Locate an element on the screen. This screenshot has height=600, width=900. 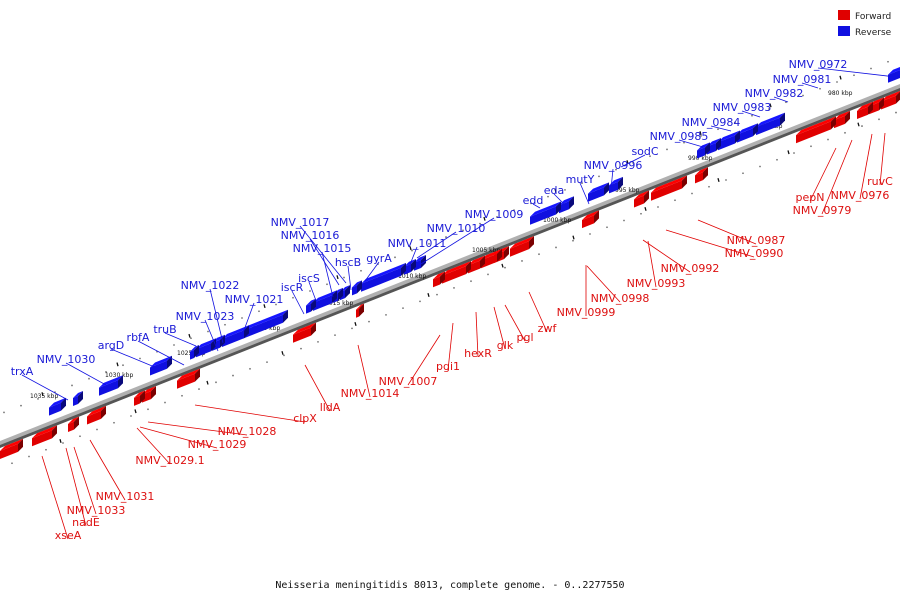
gene-label: NMV_0999 is located at coordinates (586, 312).